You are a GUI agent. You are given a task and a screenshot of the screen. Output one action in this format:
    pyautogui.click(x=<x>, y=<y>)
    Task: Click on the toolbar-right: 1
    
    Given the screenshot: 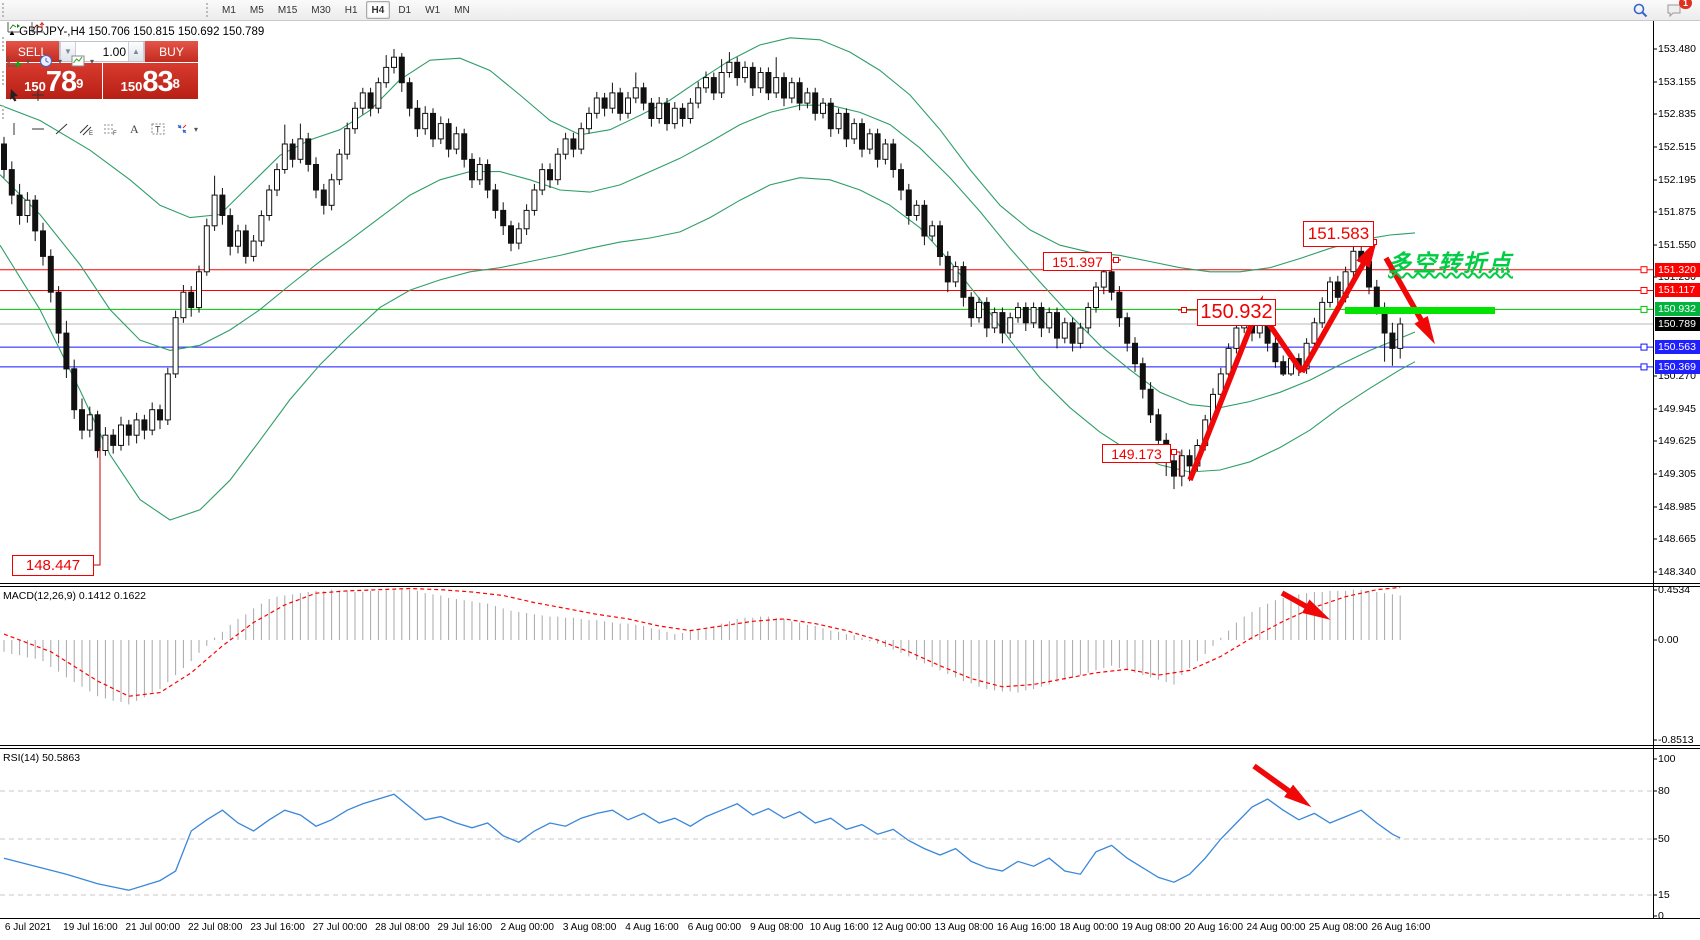 What is the action you would take?
    pyautogui.click(x=1664, y=10)
    